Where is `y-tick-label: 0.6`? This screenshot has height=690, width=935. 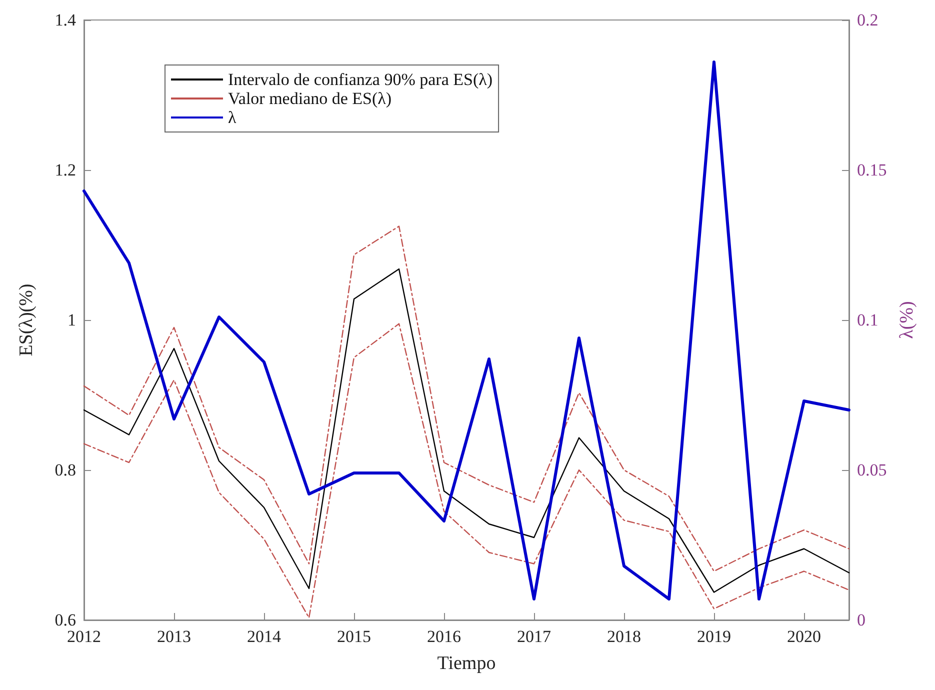 y-tick-label: 0.6 is located at coordinates (65, 620).